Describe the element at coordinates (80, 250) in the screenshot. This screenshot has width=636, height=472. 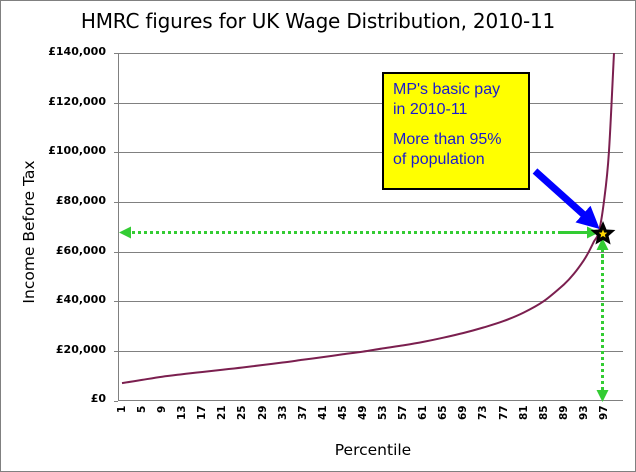
I see `y-tick-label: £60,000` at that location.